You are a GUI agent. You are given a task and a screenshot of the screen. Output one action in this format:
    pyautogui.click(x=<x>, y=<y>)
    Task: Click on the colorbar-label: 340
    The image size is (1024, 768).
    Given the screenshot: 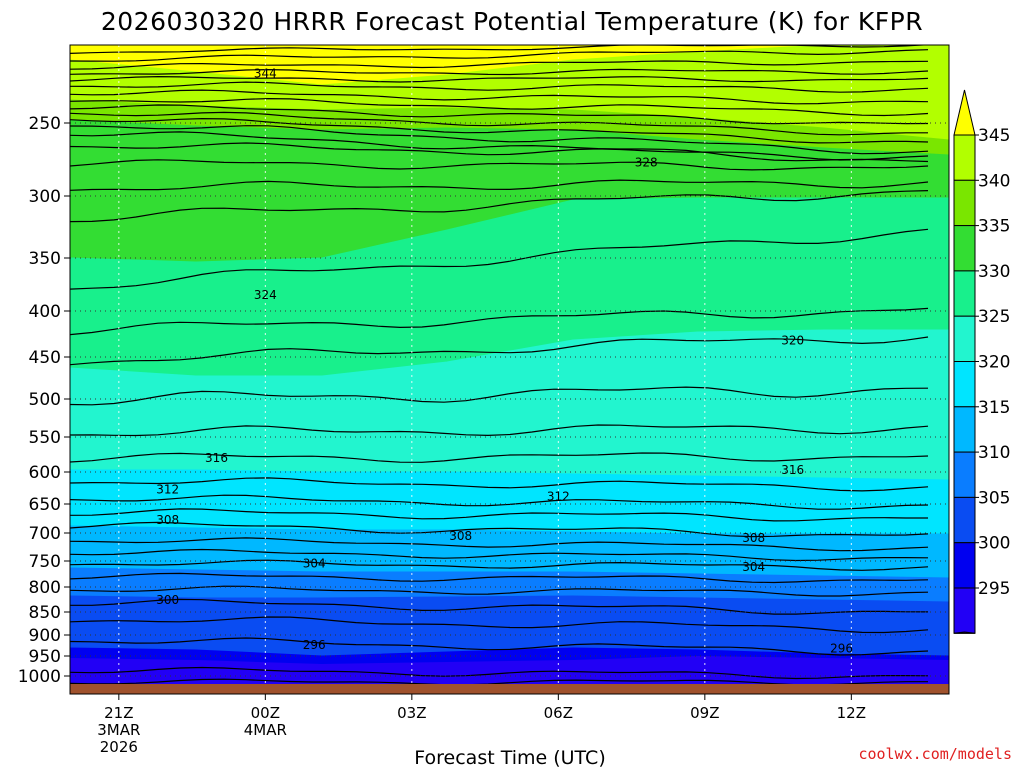 What is the action you would take?
    pyautogui.click(x=994, y=181)
    